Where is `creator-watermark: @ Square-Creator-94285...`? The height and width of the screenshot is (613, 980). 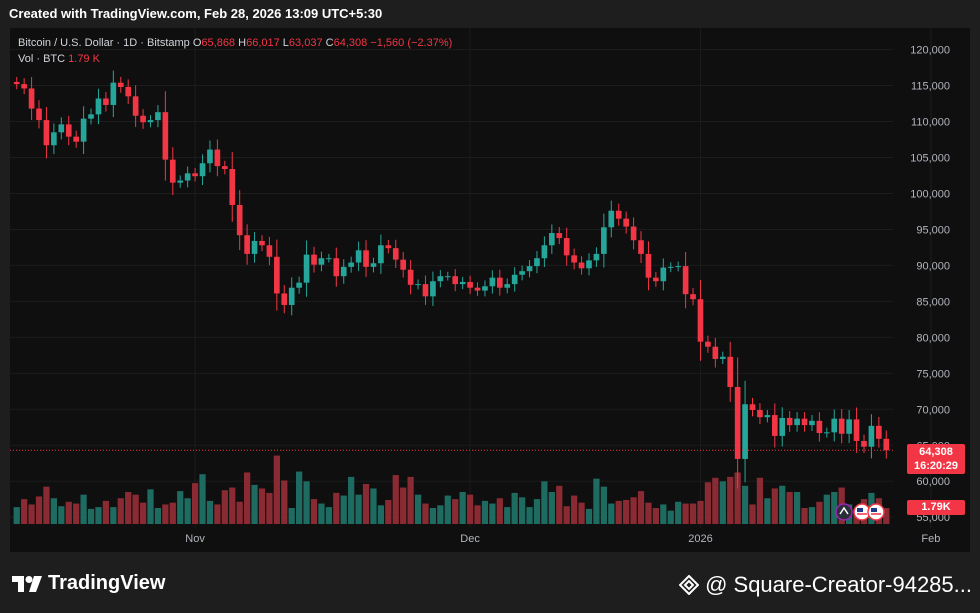
creator-watermark: @ Square-Creator-94285... is located at coordinates (825, 585).